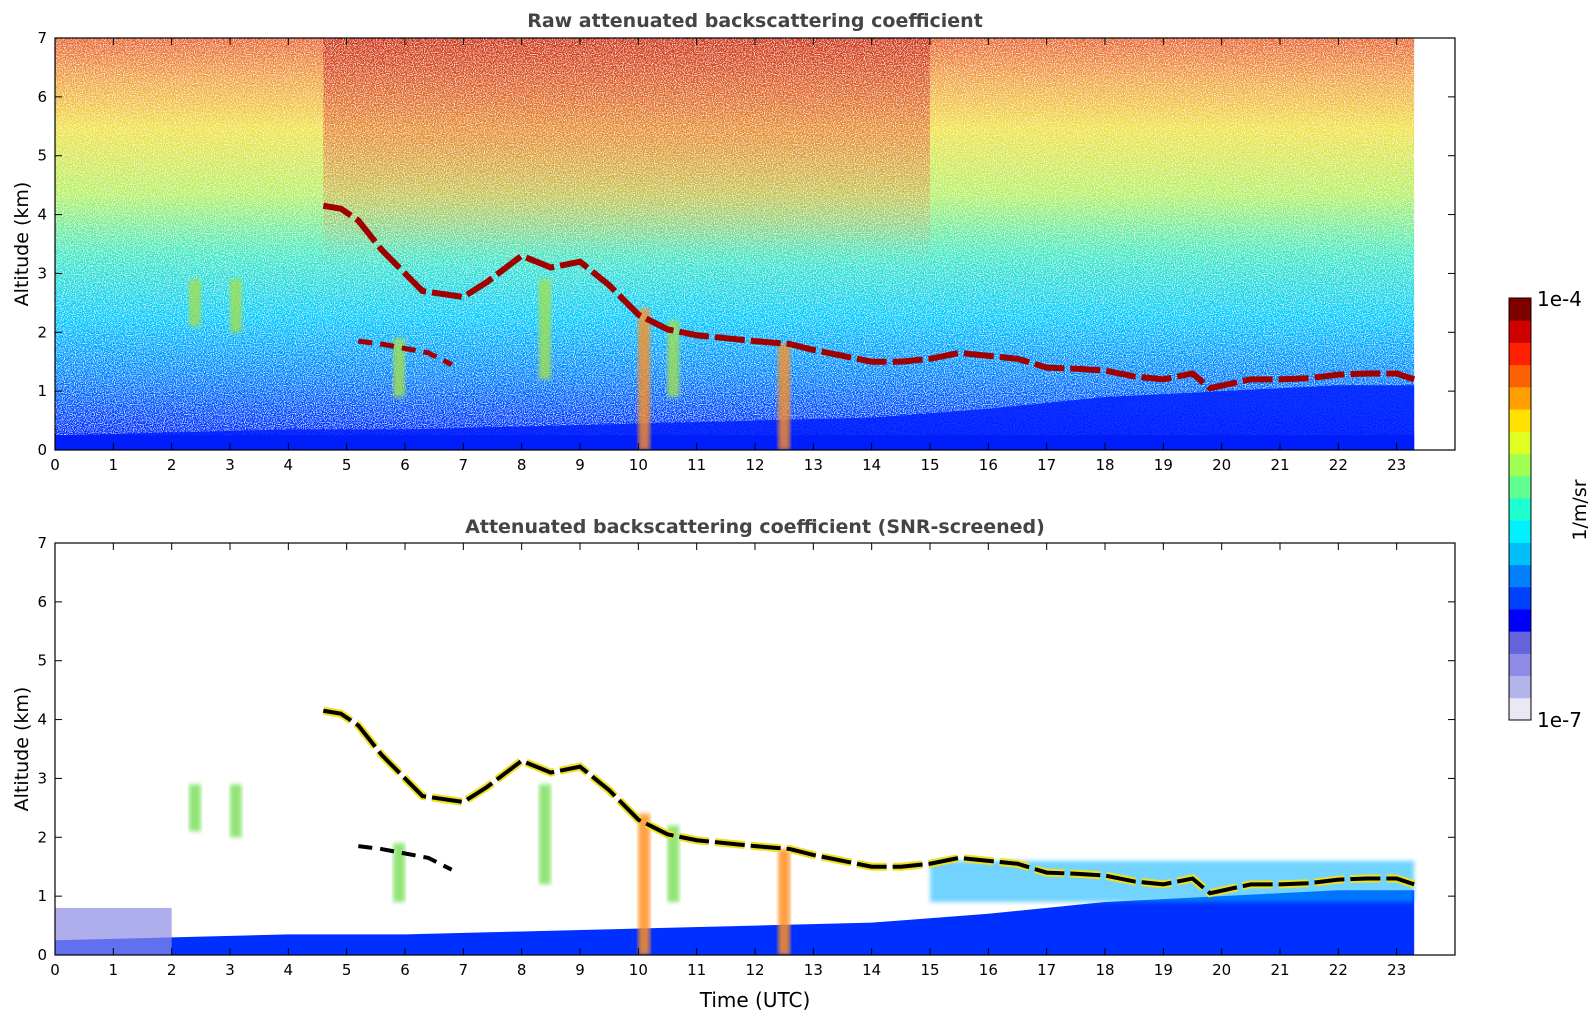 The width and height of the screenshot is (1595, 1020). Describe the element at coordinates (22, 244) in the screenshot. I see `top-y-axis-label: Altitude (km)` at that location.